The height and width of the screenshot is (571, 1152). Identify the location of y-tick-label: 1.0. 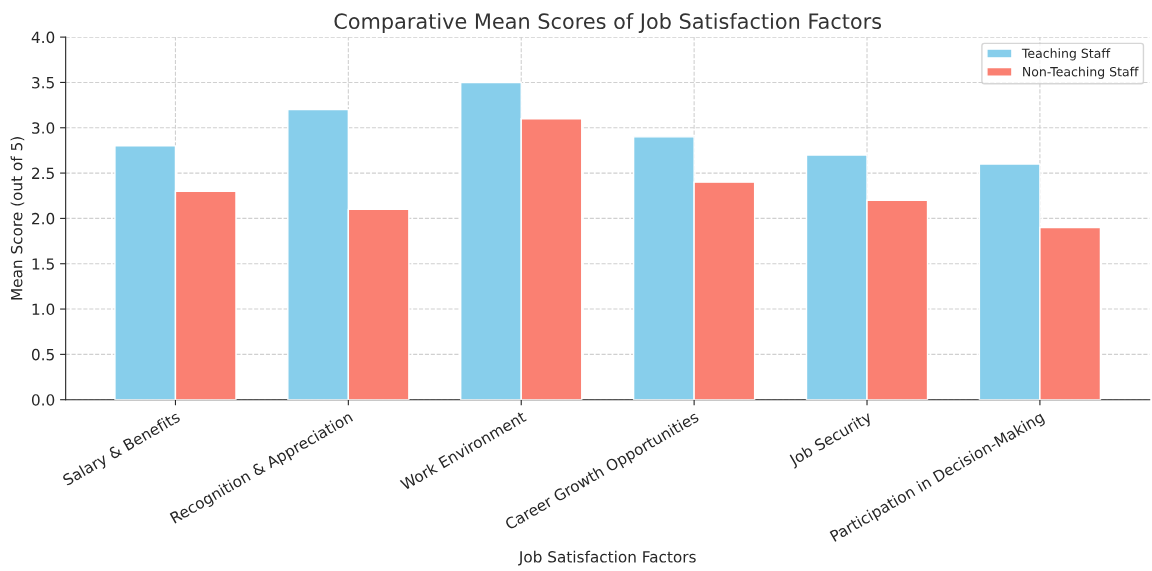
(43, 309).